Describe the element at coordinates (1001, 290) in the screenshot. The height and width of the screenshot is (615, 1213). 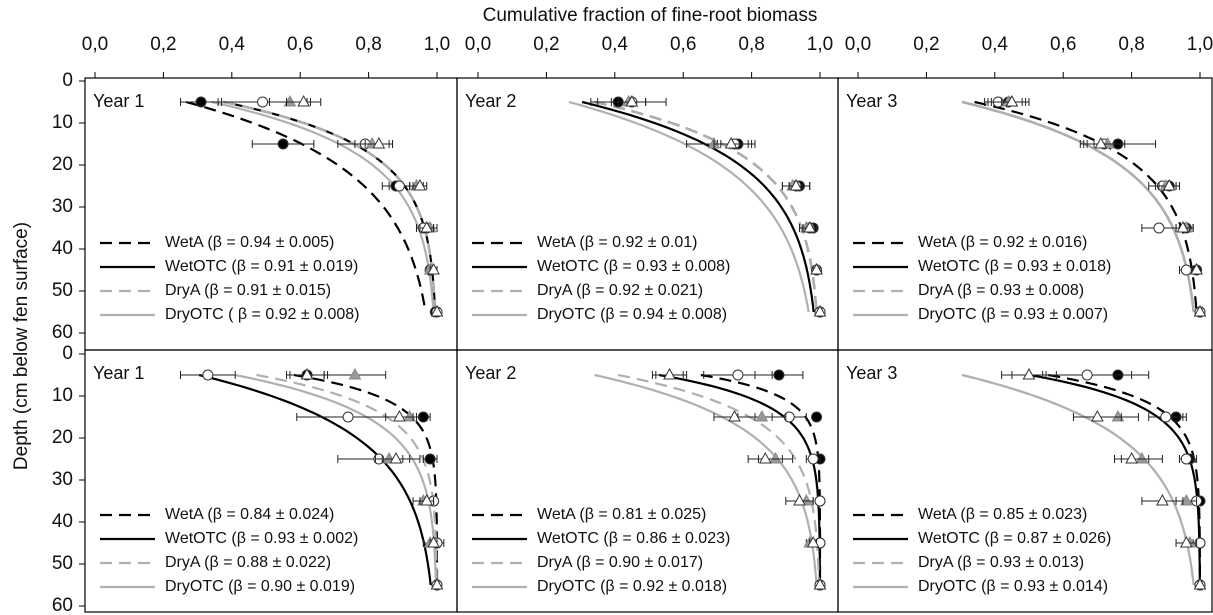
I see `legend-label: DryA (β = 0.93 ± 0.008)` at that location.